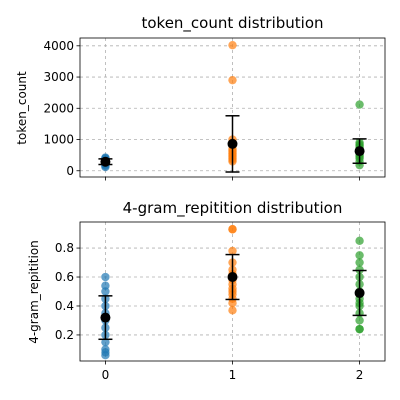 The height and width of the screenshot is (400, 400). What do you see at coordinates (70, 171) in the screenshot?
I see `token-count-ytick-label: 0` at bounding box center [70, 171].